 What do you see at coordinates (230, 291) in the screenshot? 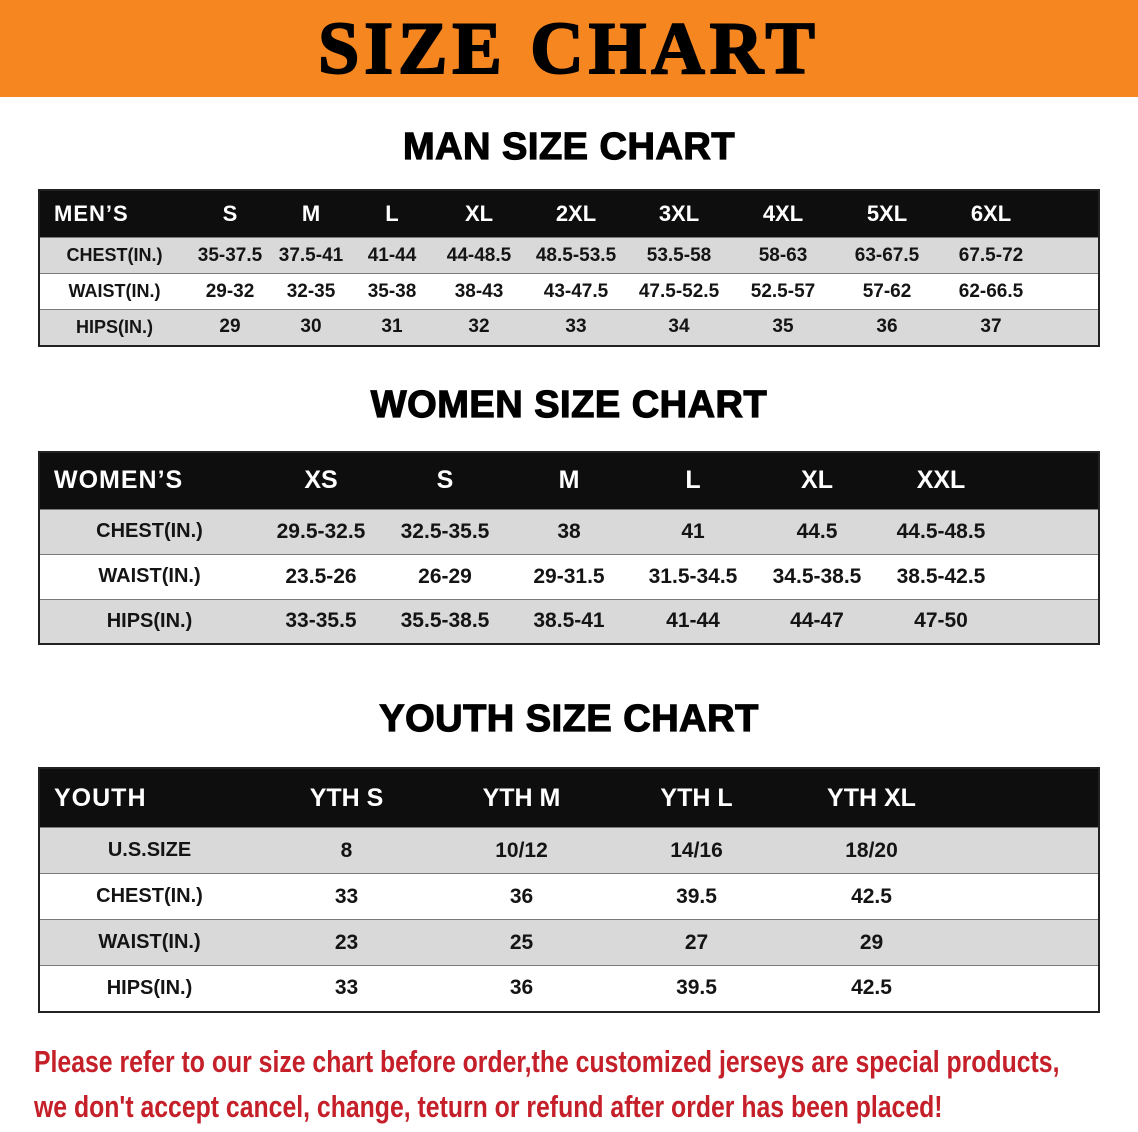
I see `size-cell: 29-32` at bounding box center [230, 291].